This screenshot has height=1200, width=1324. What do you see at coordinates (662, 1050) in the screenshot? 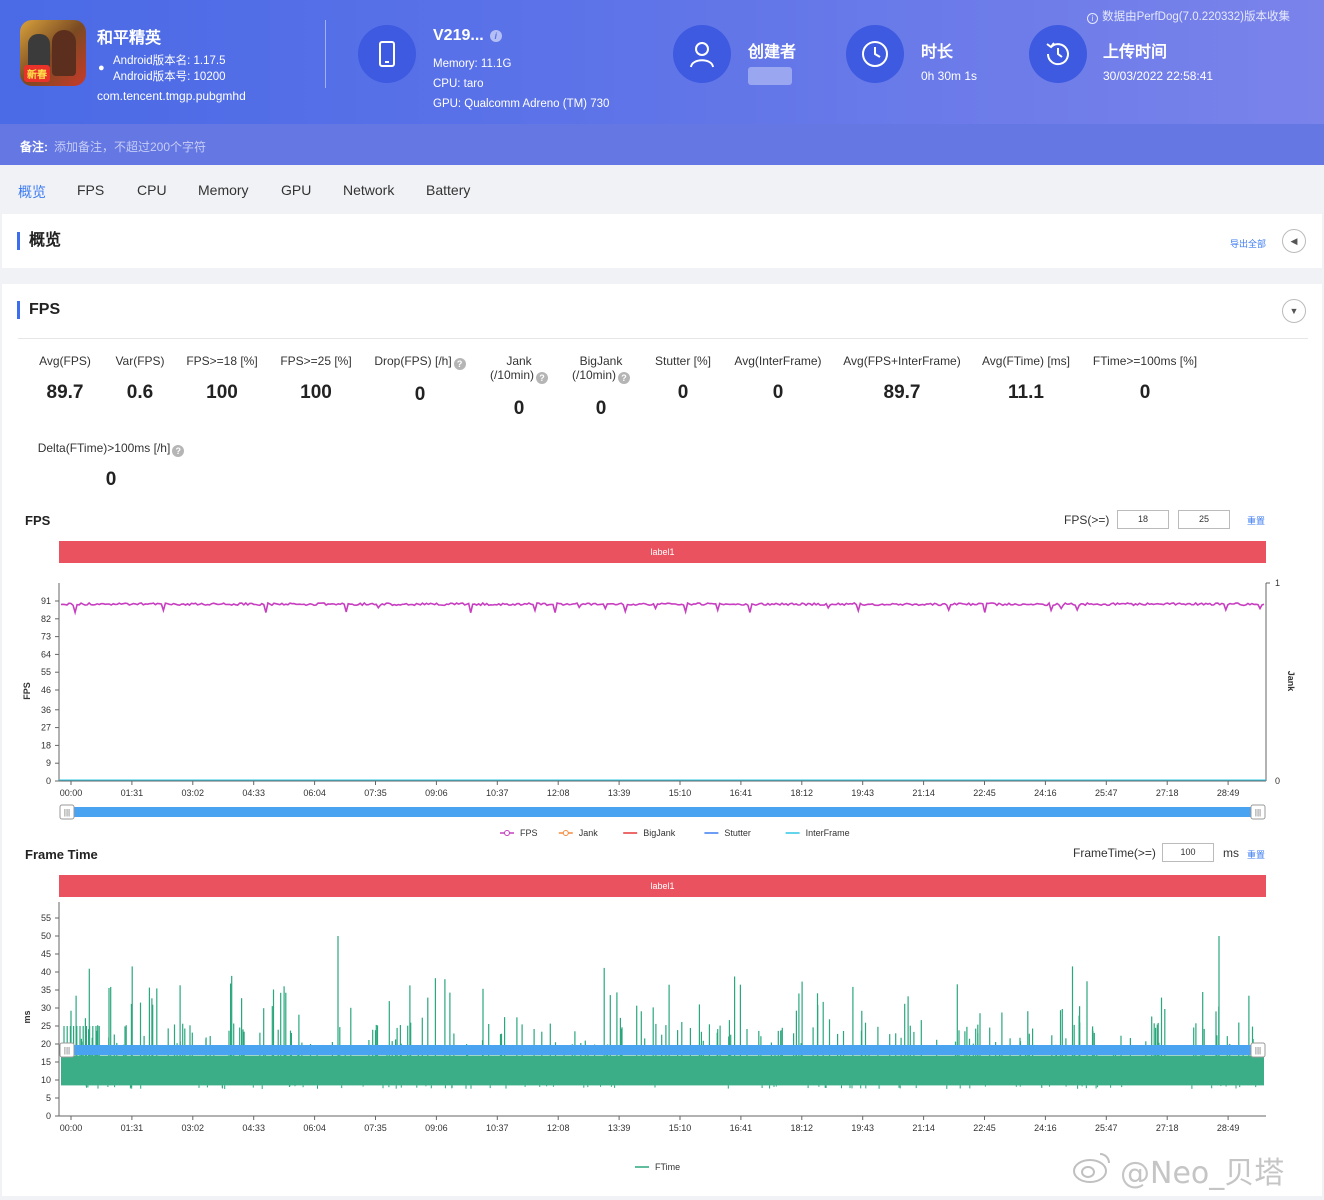
I see `zoom-slider-track` at bounding box center [662, 1050].